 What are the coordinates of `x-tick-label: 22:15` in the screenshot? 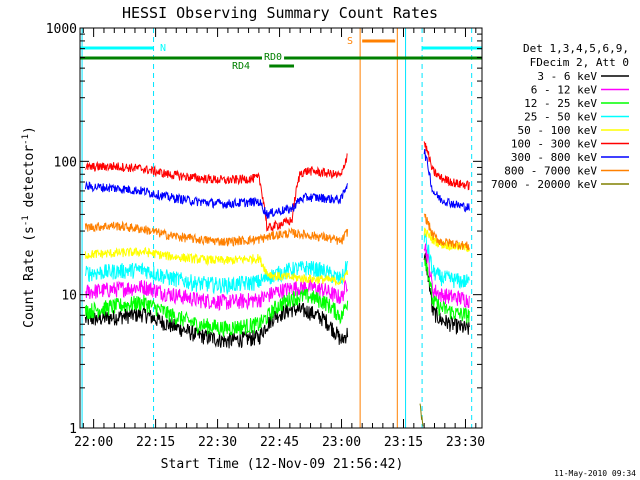 It's located at (155, 442).